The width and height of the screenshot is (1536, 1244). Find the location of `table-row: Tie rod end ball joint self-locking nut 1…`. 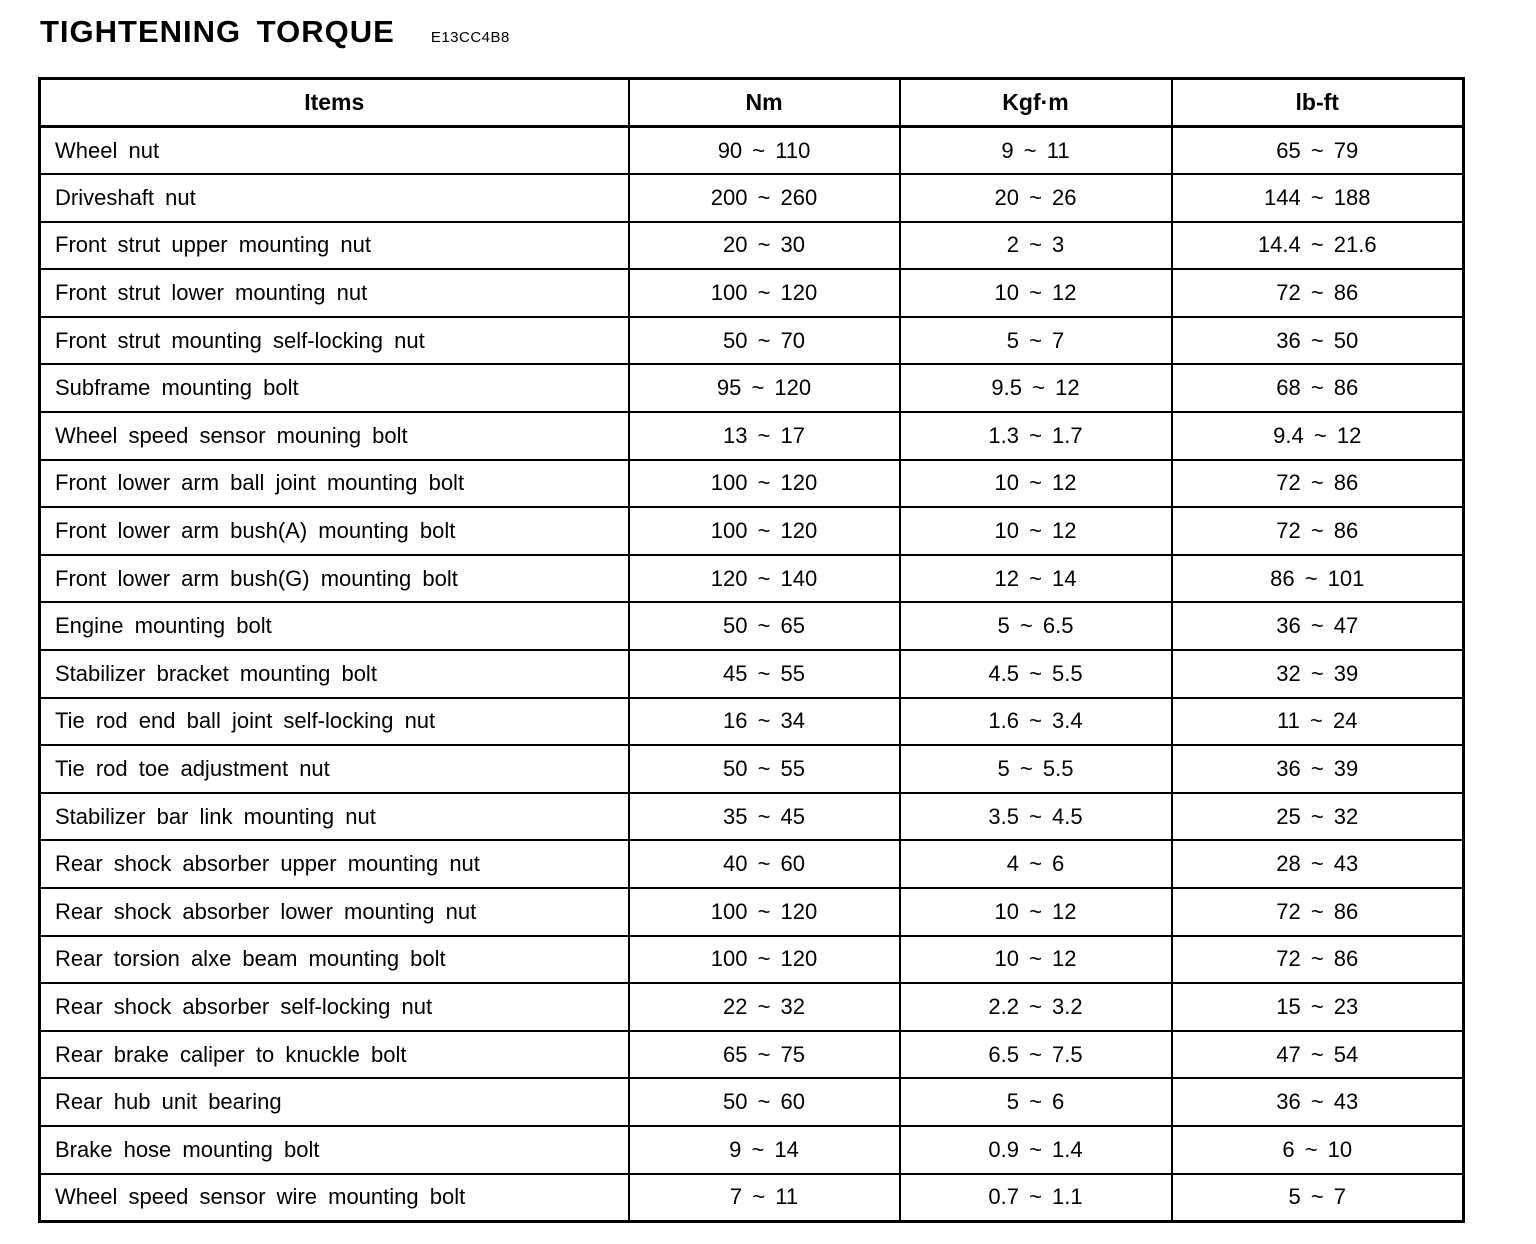

table-row: Tie rod end ball joint self-locking nut 1… is located at coordinates (751, 721).